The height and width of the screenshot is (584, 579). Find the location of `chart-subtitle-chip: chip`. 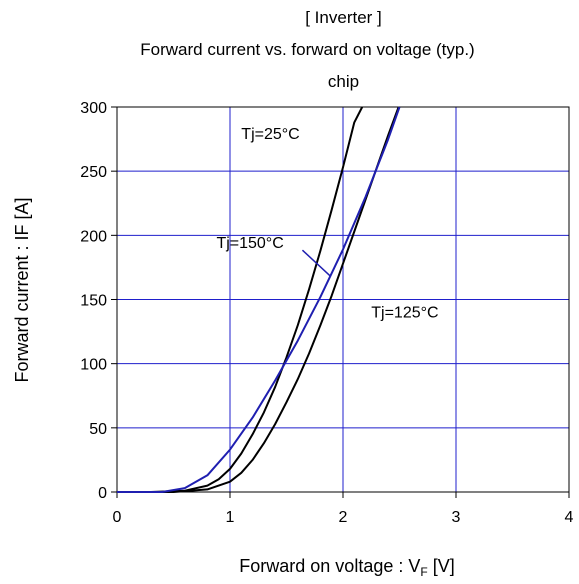

chart-subtitle-chip: chip is located at coordinates (343, 81).